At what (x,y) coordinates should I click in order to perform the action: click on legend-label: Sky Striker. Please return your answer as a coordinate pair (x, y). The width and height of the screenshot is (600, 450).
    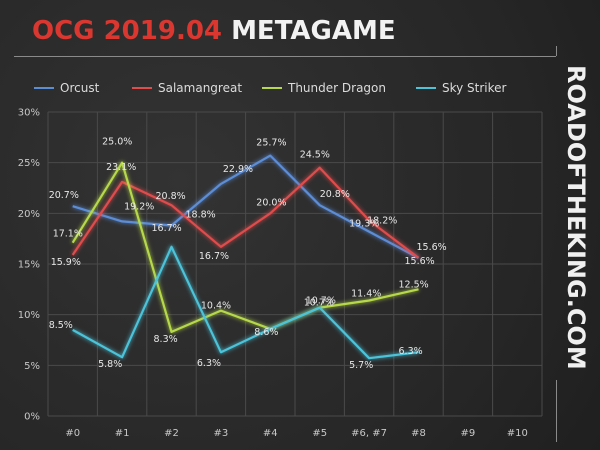
    Looking at the image, I should click on (474, 88).